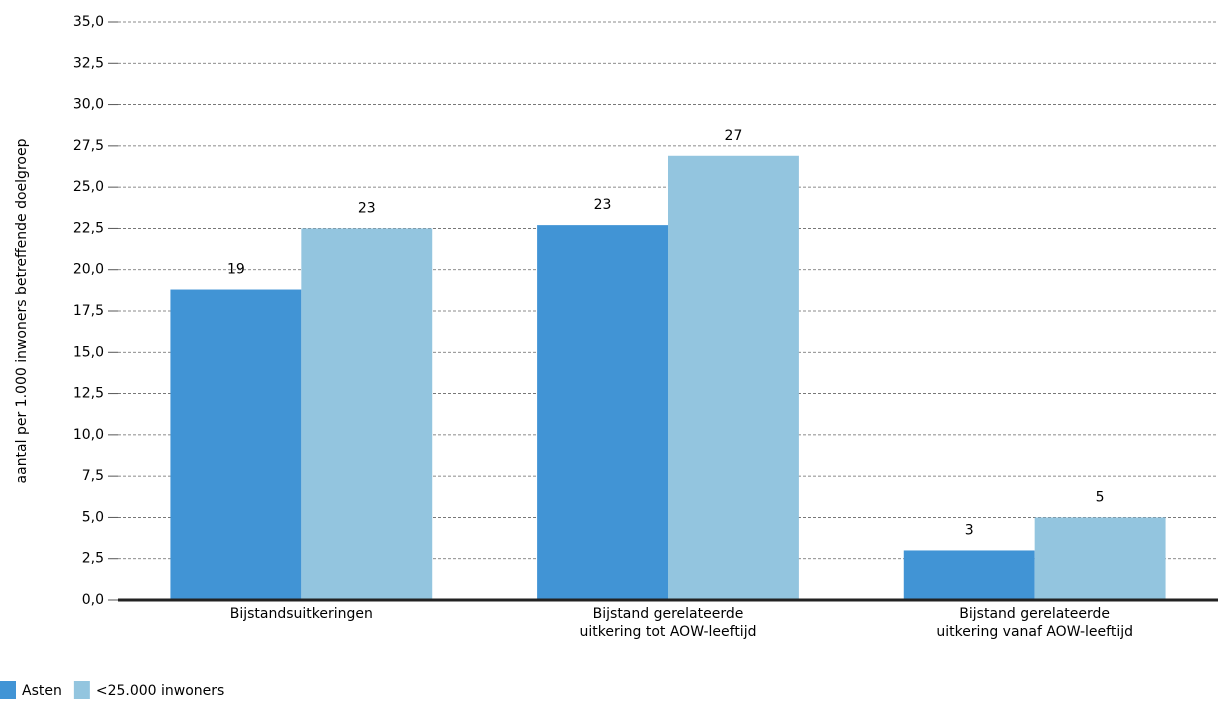 The width and height of the screenshot is (1218, 705). I want to click on y-tick-label: 20,0, so click(88, 270).